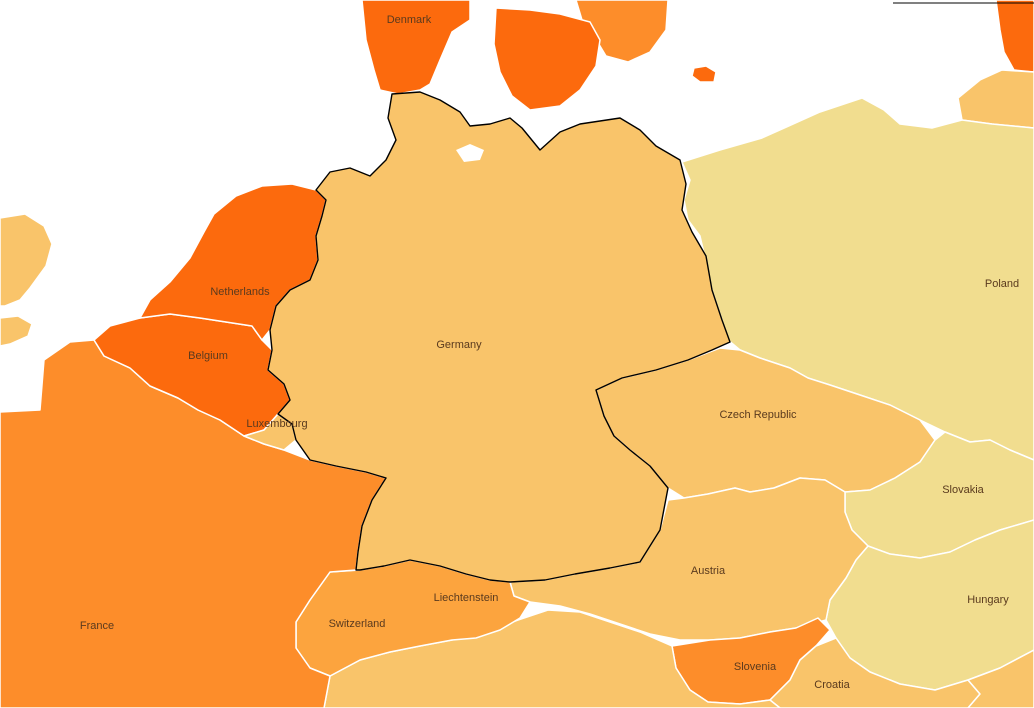 This screenshot has width=1034, height=708. I want to click on label-croatia: Croatia, so click(832, 685).